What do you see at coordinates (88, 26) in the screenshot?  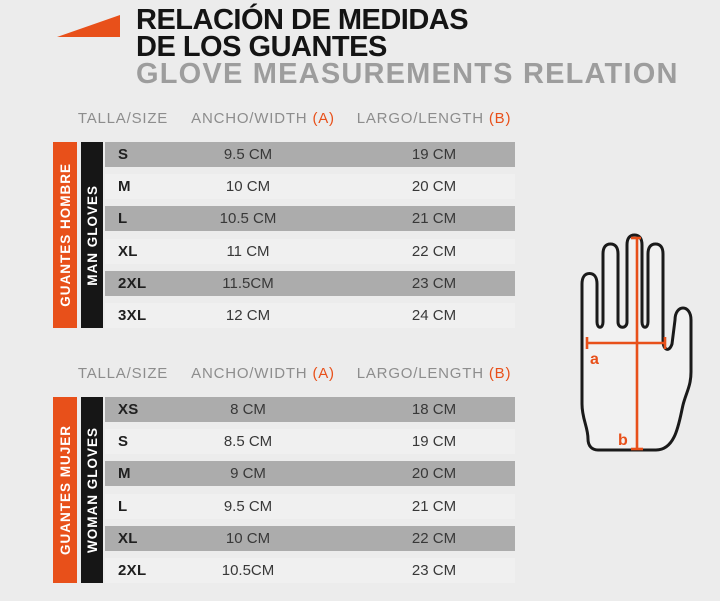 I see `brand-triangle-logo` at bounding box center [88, 26].